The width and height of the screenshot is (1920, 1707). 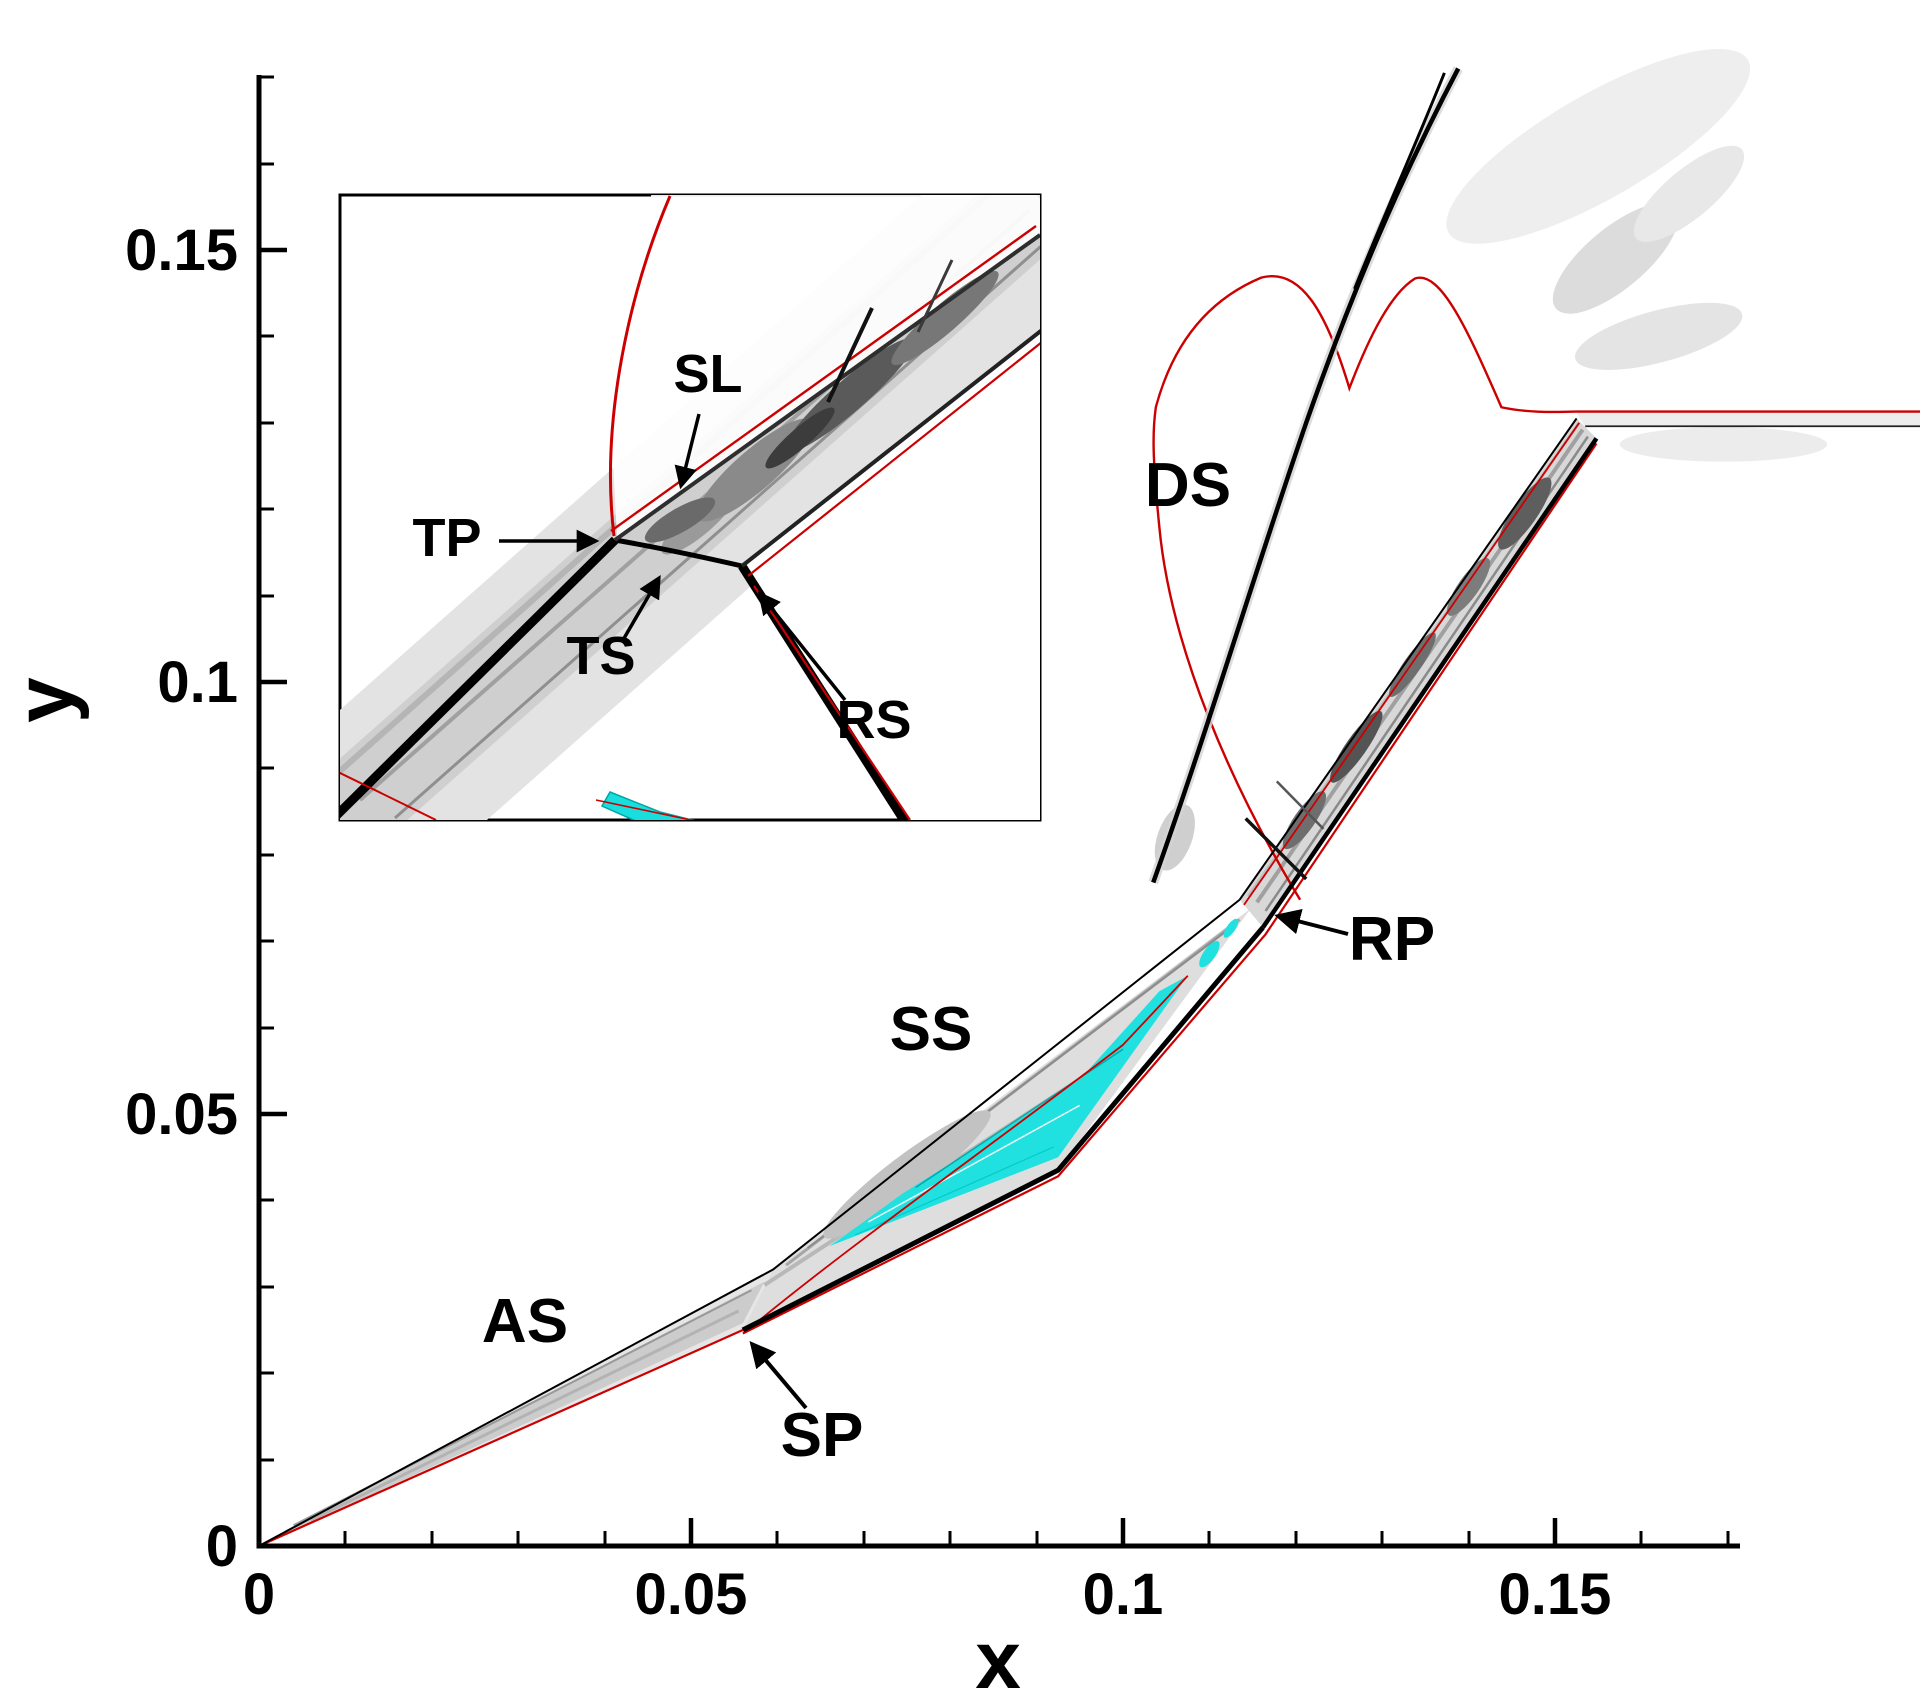 I want to click on detached-shock-upper-double, so click(x=1400, y=181).